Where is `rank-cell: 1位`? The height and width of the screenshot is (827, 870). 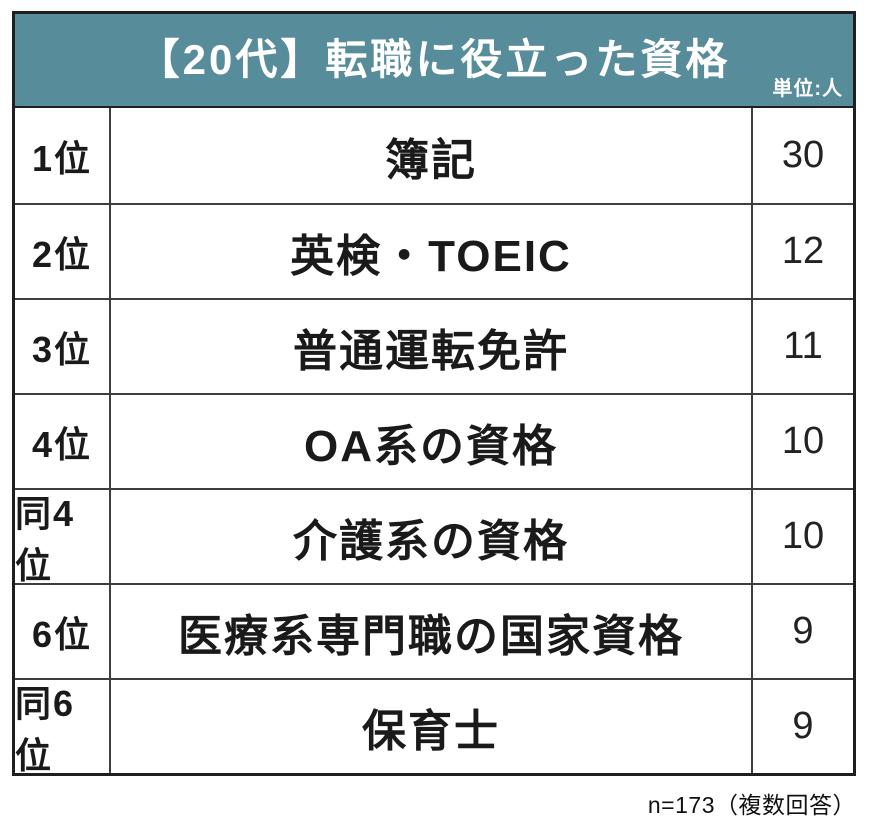 rank-cell: 1位 is located at coordinates (62, 158).